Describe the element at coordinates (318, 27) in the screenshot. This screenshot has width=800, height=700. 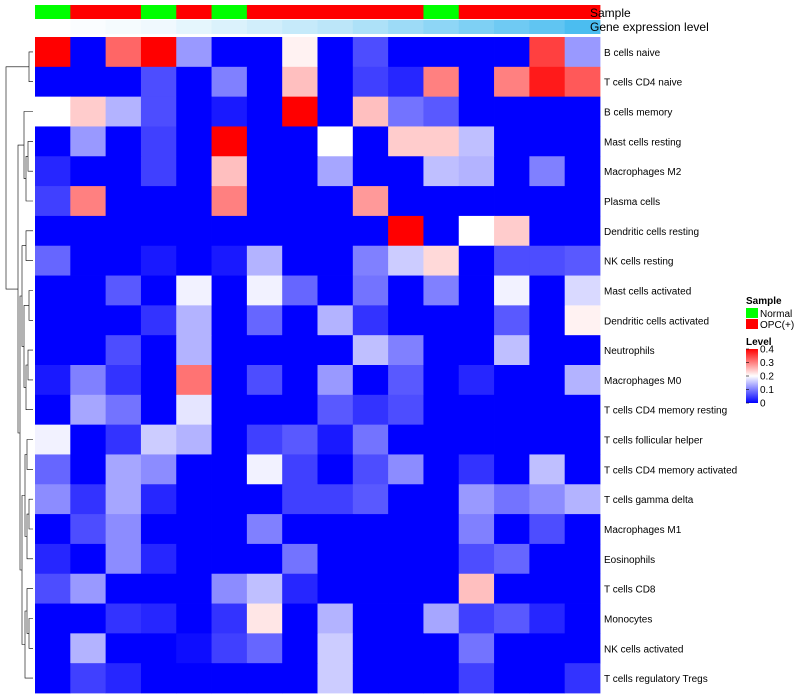
I see `gene-level-annotation-bar` at that location.